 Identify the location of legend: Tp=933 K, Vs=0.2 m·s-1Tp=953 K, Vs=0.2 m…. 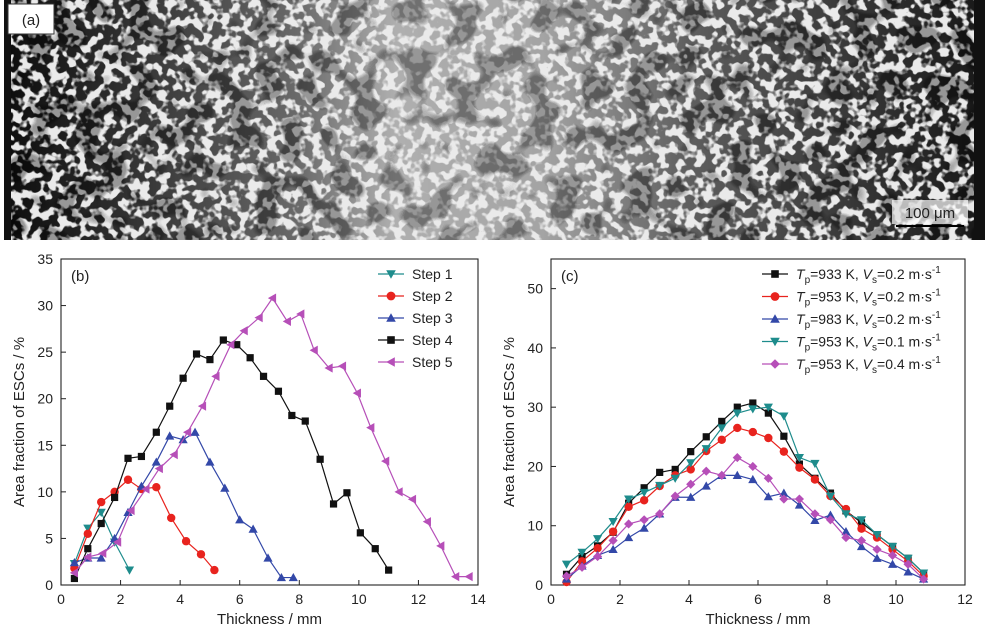
(851, 320).